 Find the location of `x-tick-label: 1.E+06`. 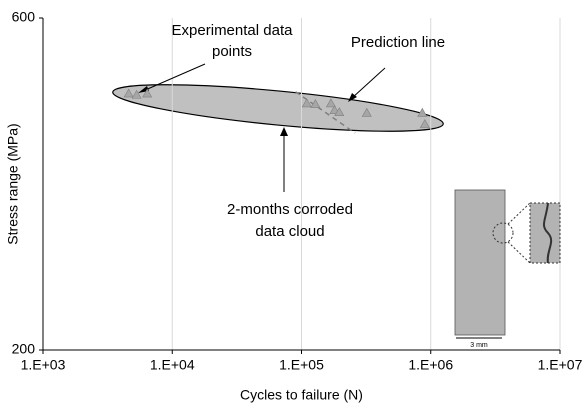

x-tick-label: 1.E+06 is located at coordinates (430, 365).